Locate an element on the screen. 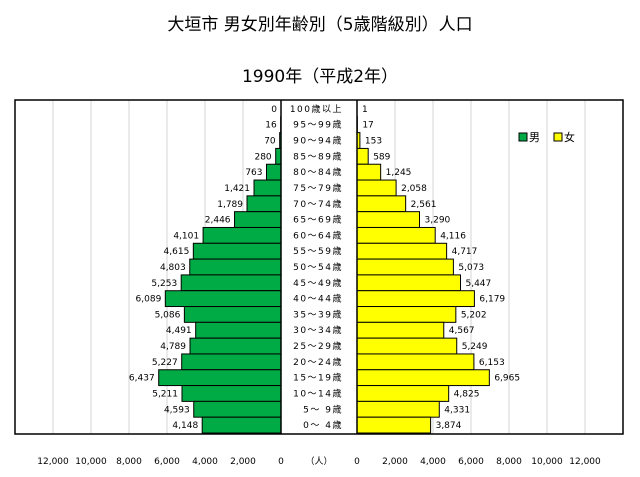 Image resolution: width=640 pixels, height=477 pixels. age-category-label: 10～14歳 is located at coordinates (318, 393).